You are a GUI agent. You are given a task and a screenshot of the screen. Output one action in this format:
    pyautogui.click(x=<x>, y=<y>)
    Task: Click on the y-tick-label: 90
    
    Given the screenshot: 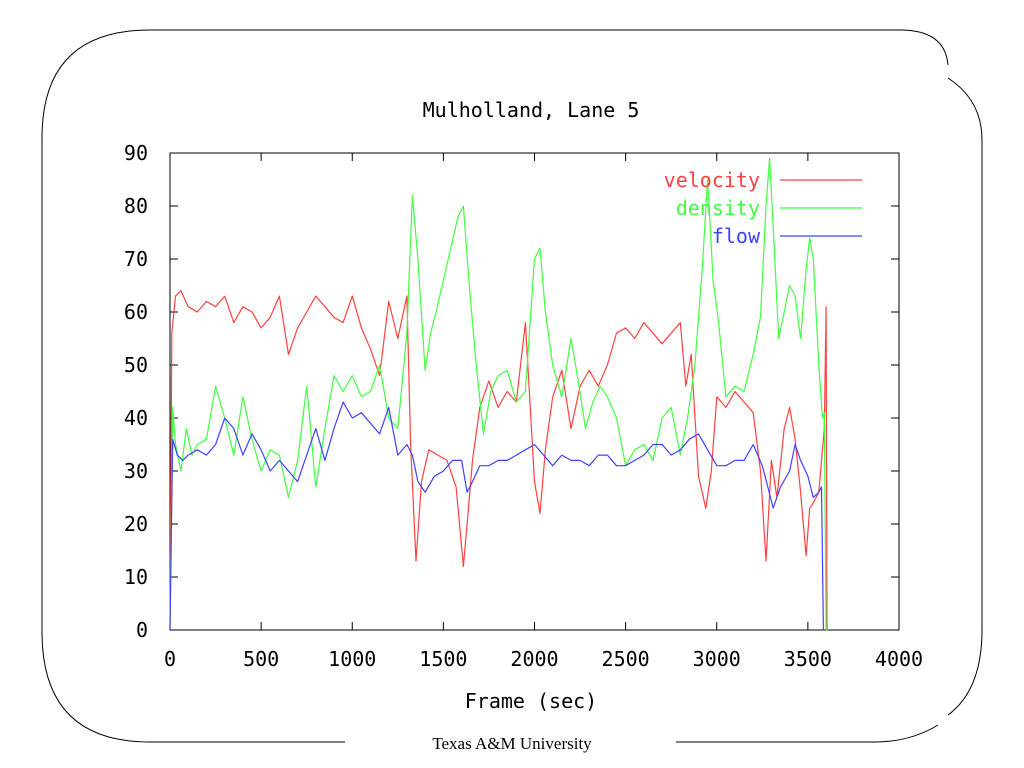 What is the action you would take?
    pyautogui.click(x=136, y=153)
    